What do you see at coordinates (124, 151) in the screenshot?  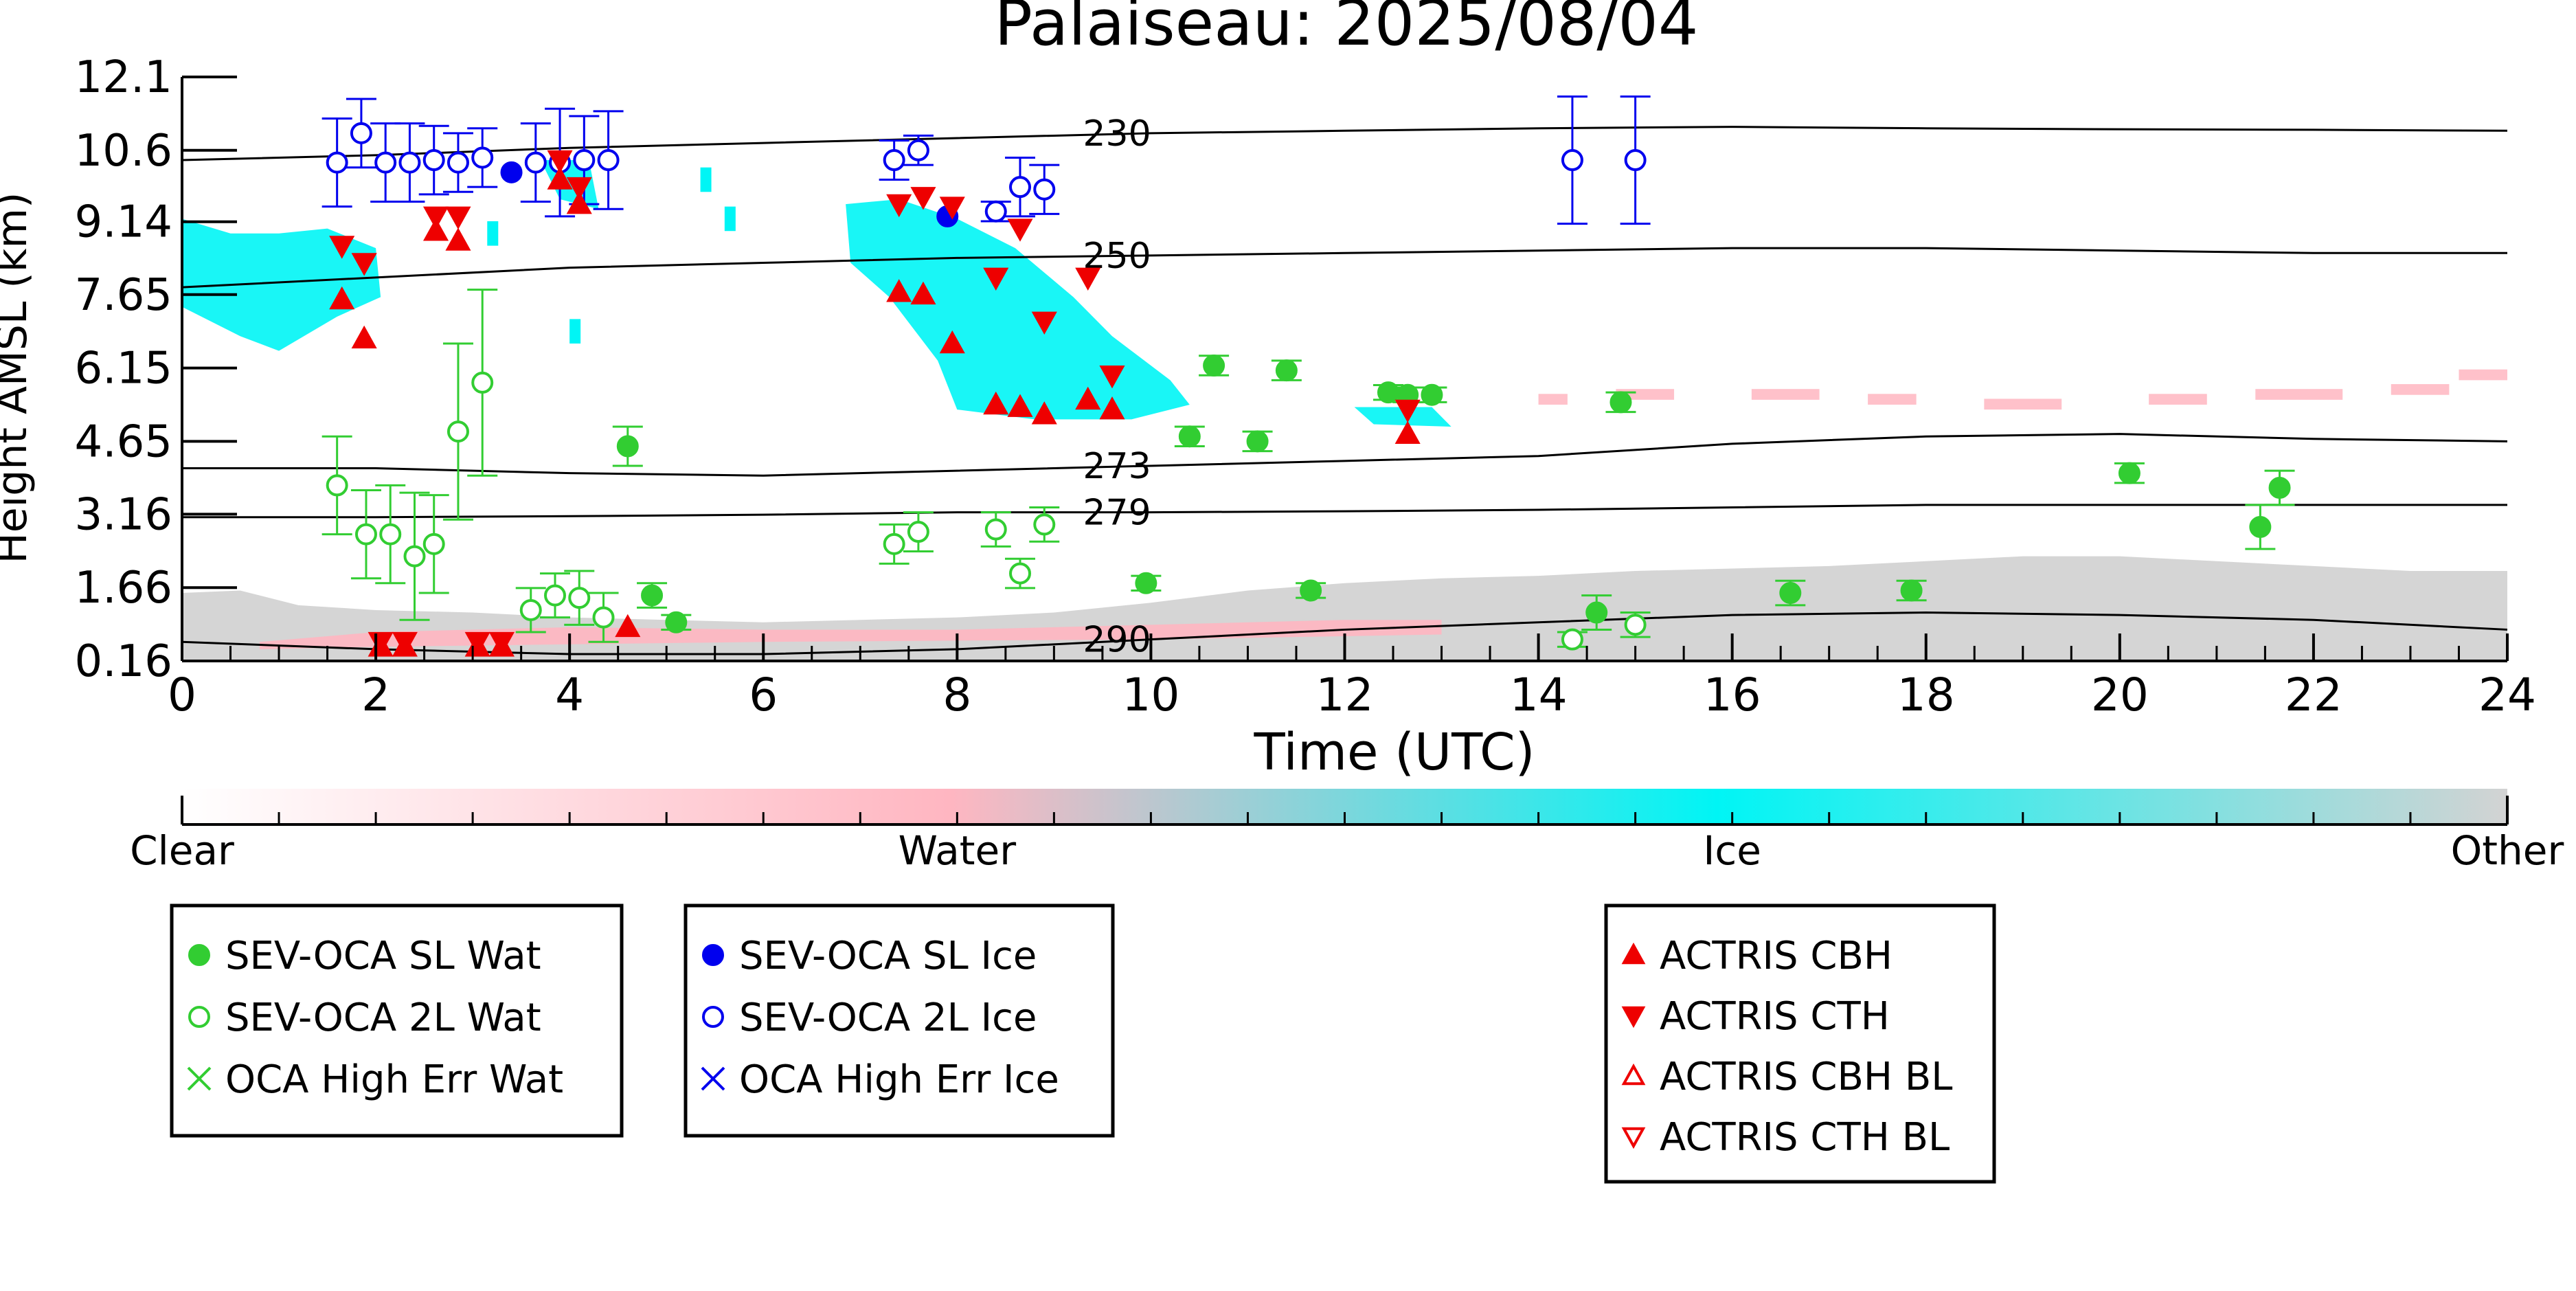 I see `y-tick-label: 10.6` at bounding box center [124, 151].